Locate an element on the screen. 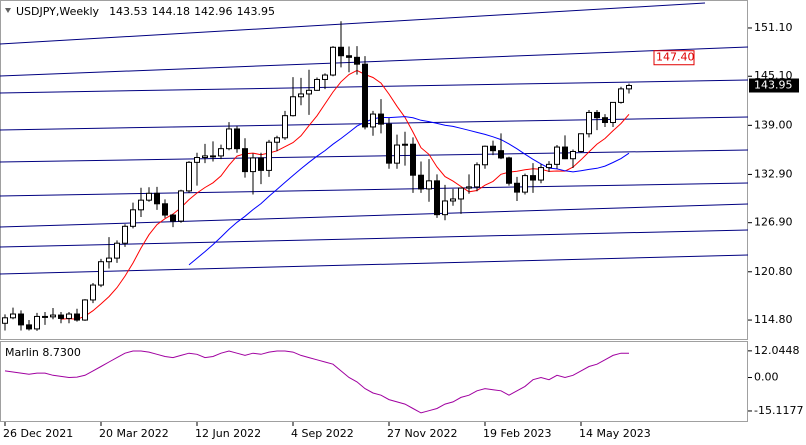 This screenshot has width=806, height=445. chart-header: USDJPY,Weekly 143.53 144.18 142.96 143.95 is located at coordinates (145, 11).